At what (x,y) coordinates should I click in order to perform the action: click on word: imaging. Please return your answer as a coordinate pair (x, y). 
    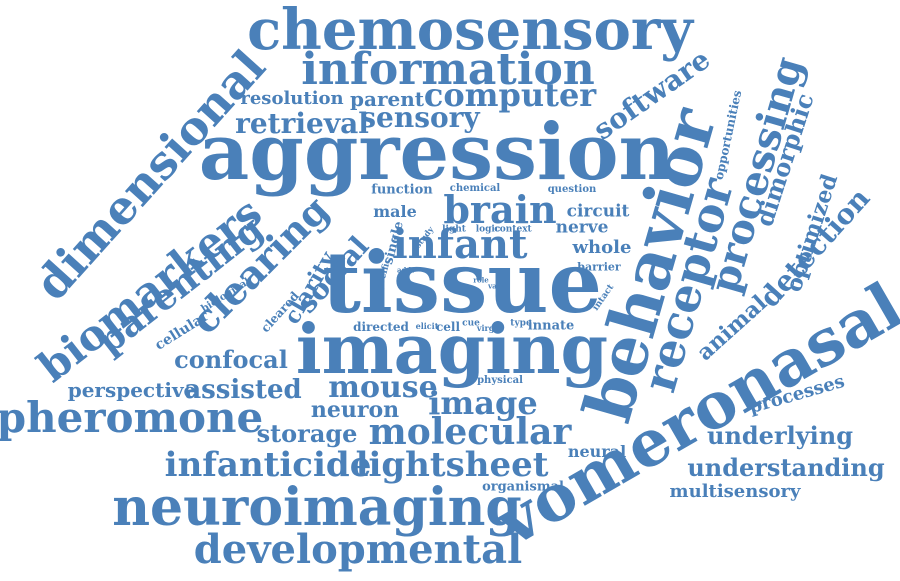
    Looking at the image, I should click on (452, 350).